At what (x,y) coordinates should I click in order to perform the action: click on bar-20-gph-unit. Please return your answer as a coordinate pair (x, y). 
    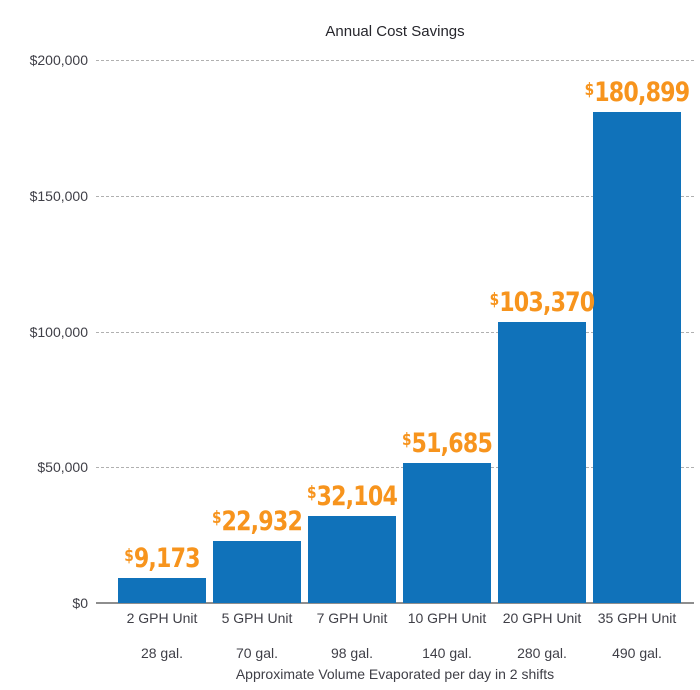
    Looking at the image, I should click on (542, 462).